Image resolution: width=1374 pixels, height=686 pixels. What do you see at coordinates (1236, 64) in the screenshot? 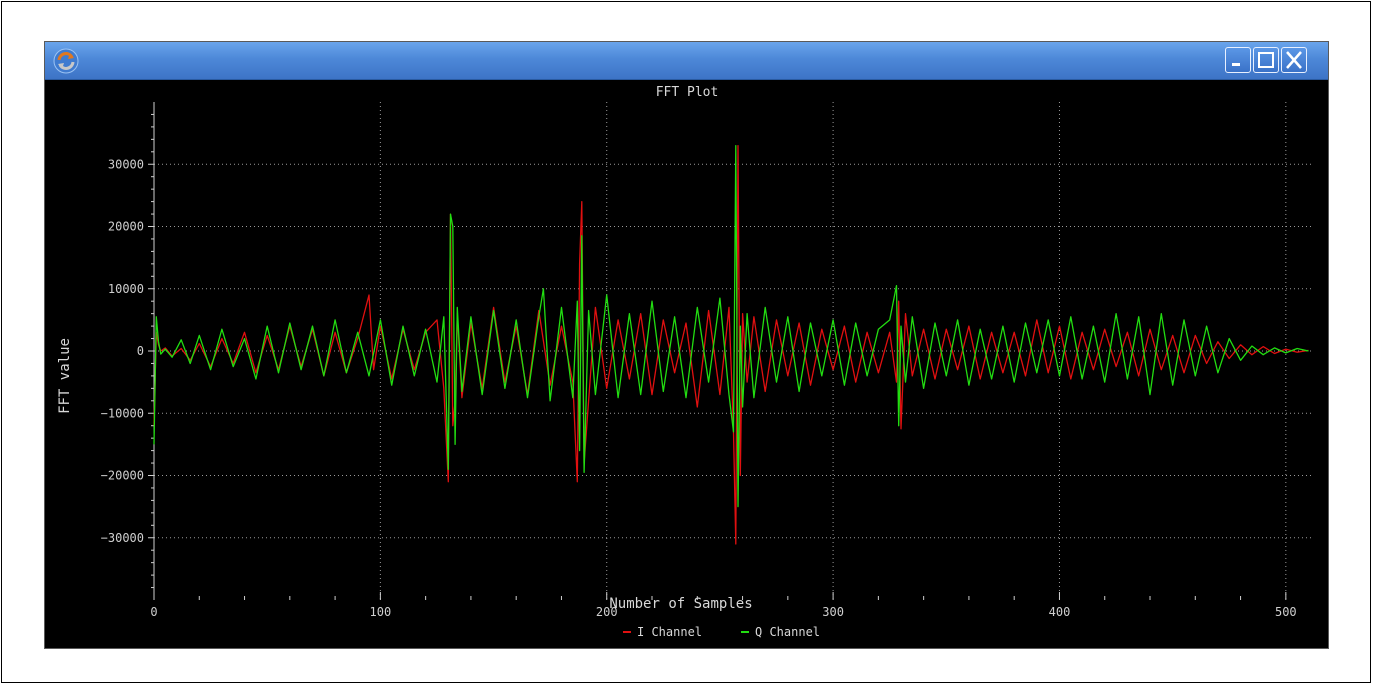
I see `minimize-icon` at bounding box center [1236, 64].